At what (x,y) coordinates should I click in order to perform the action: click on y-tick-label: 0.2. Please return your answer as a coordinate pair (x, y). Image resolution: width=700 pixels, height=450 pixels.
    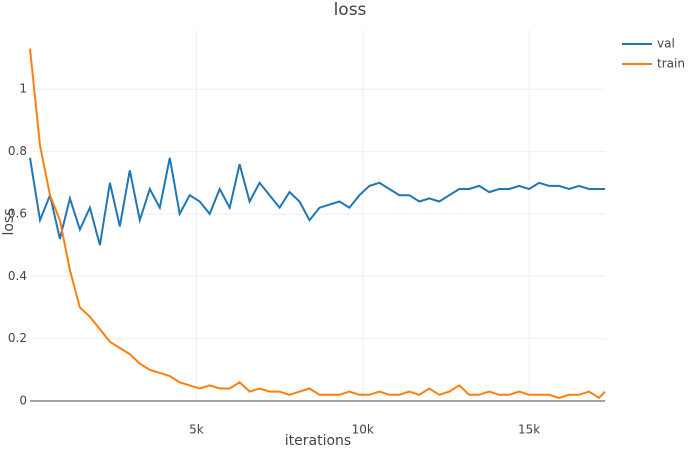
    Looking at the image, I should click on (17, 338).